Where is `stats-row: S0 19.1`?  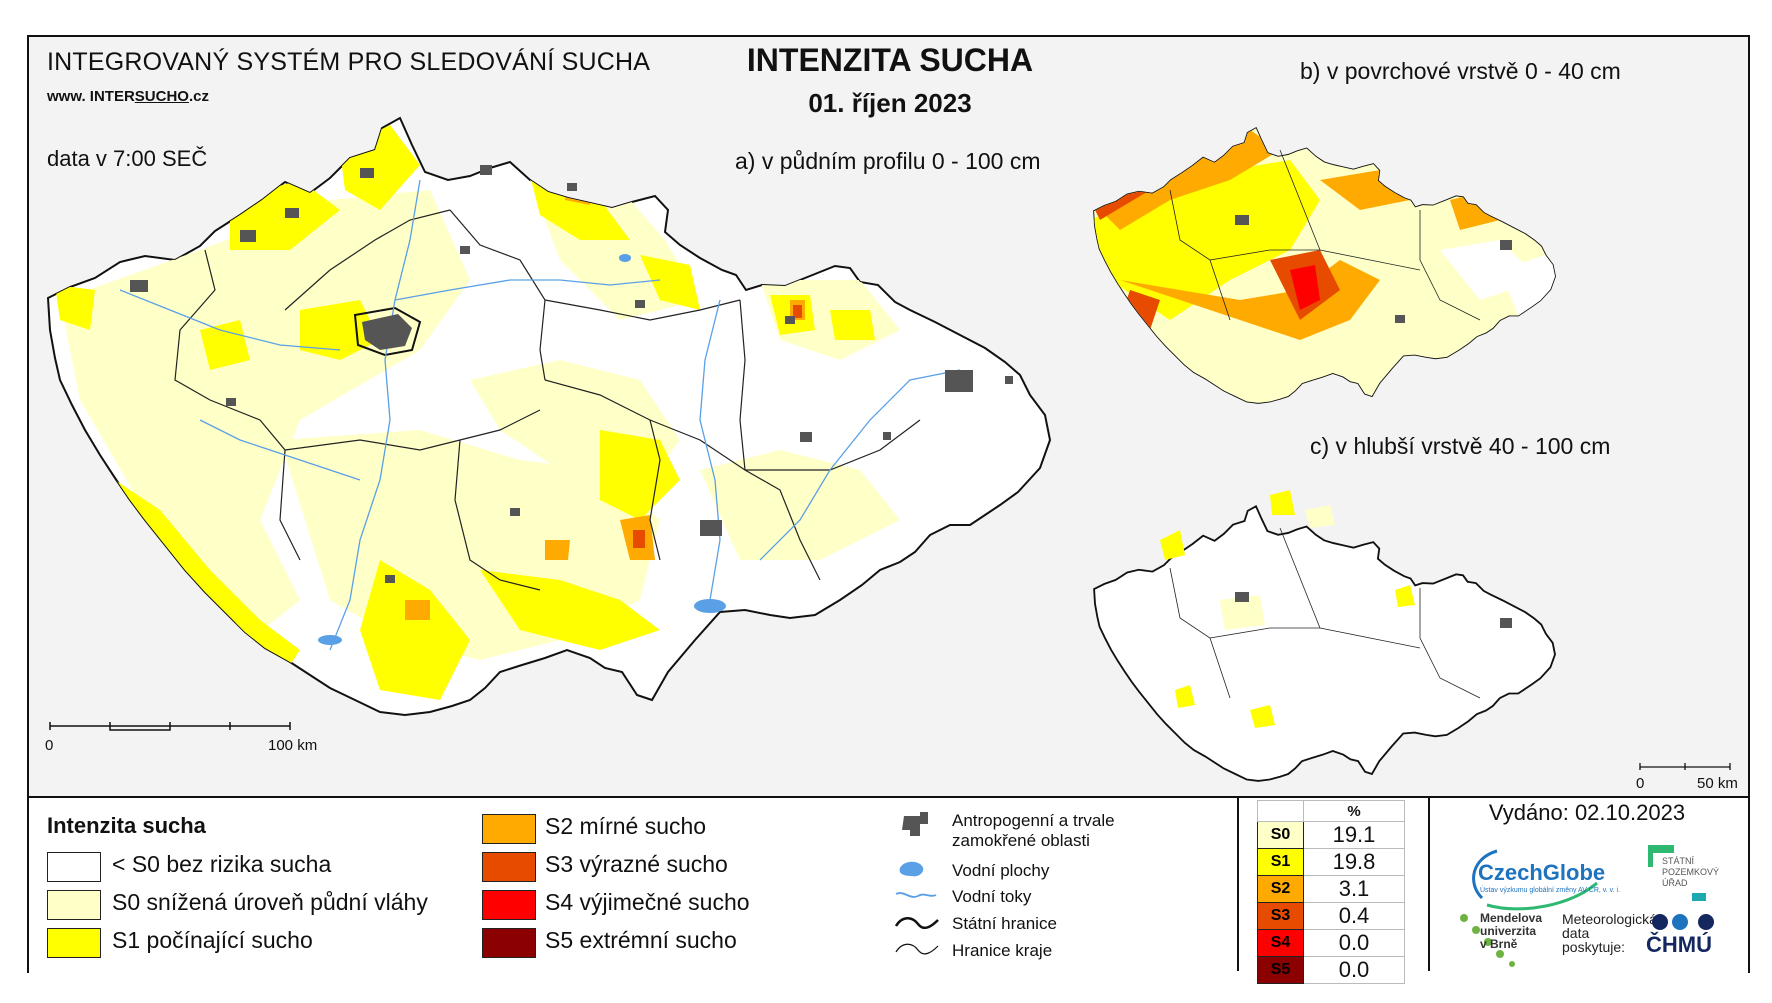 stats-row: S0 19.1 is located at coordinates (1331, 835).